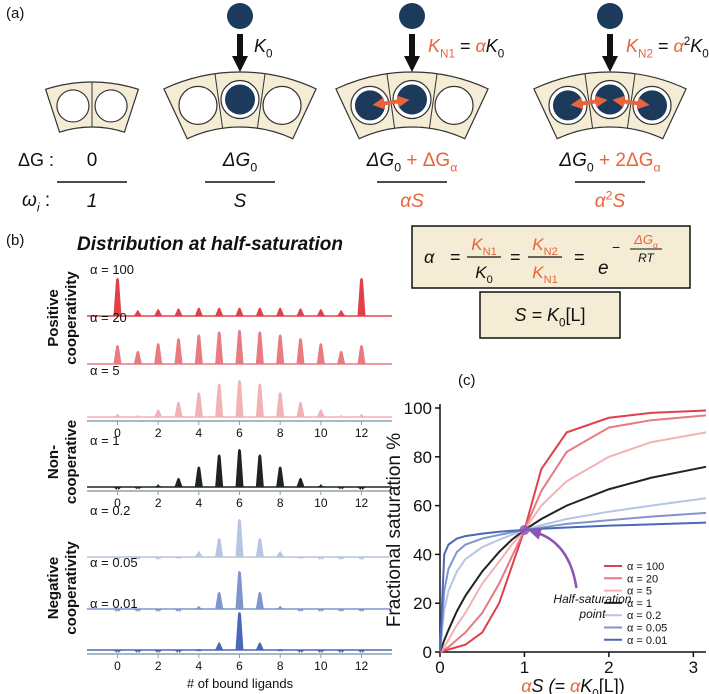  Describe the element at coordinates (645, 241) in the screenshot. I see `equation: ΔGα` at that location.